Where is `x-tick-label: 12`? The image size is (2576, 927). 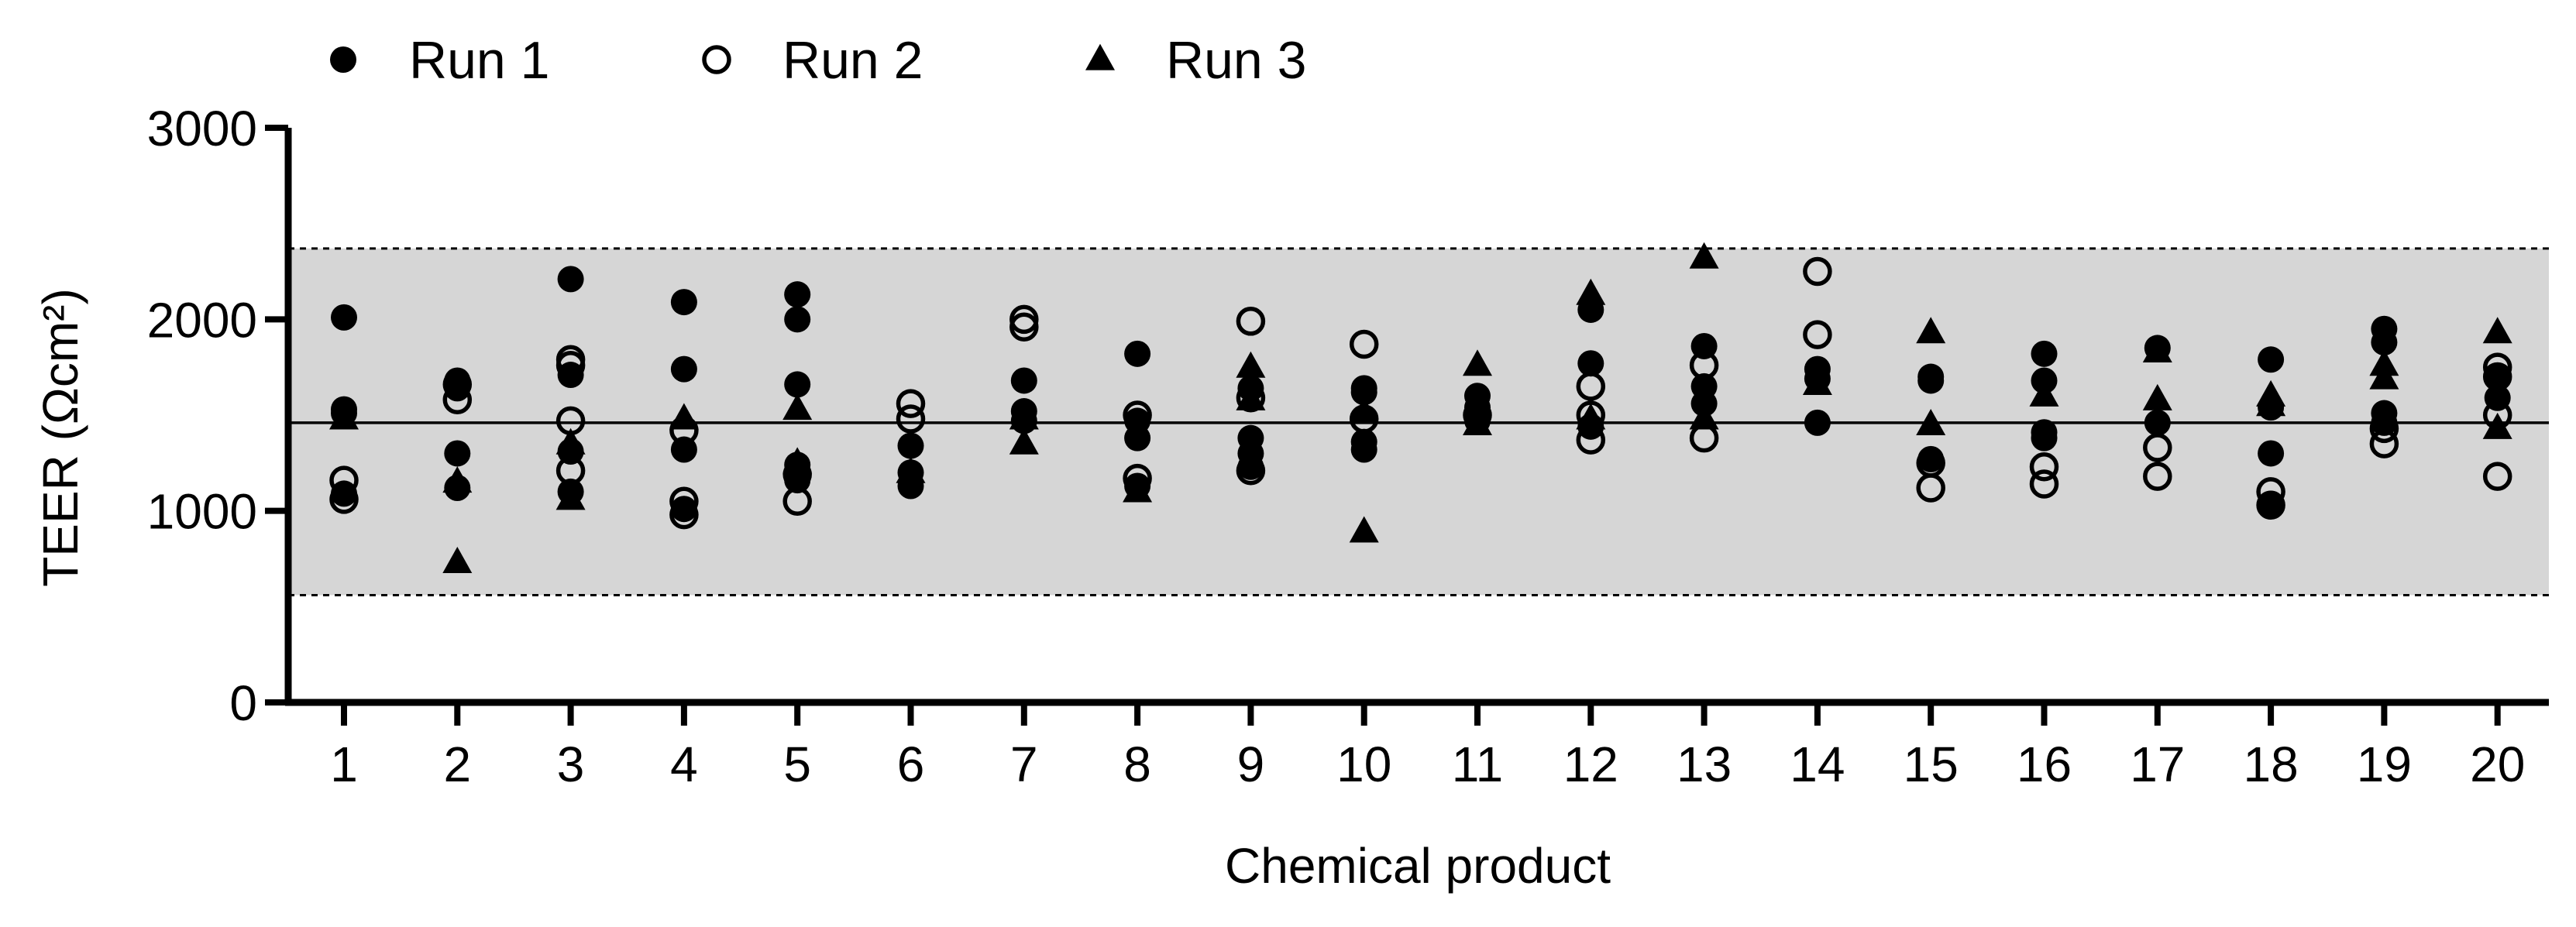
x-tick-label: 12 is located at coordinates (1590, 764).